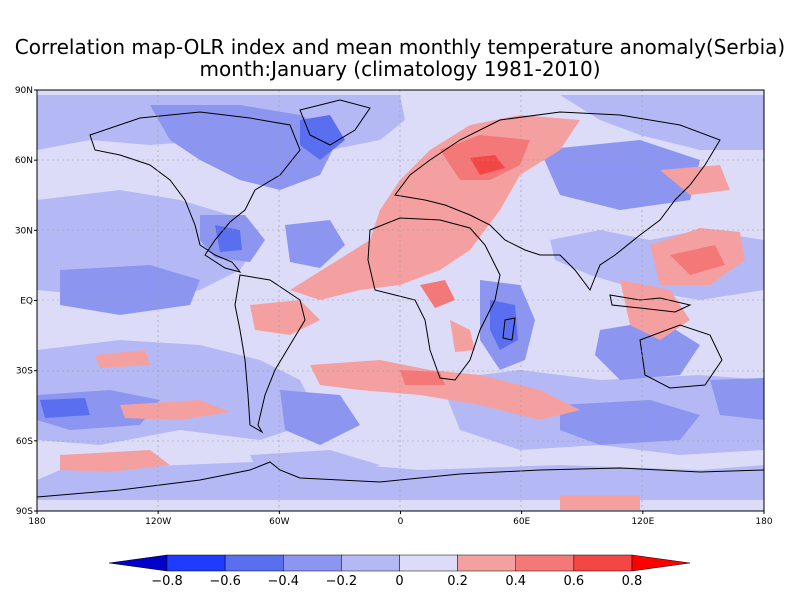 The image size is (800, 600). What do you see at coordinates (24, 231) in the screenshot?
I see `lat-tick-label: 30N` at bounding box center [24, 231].